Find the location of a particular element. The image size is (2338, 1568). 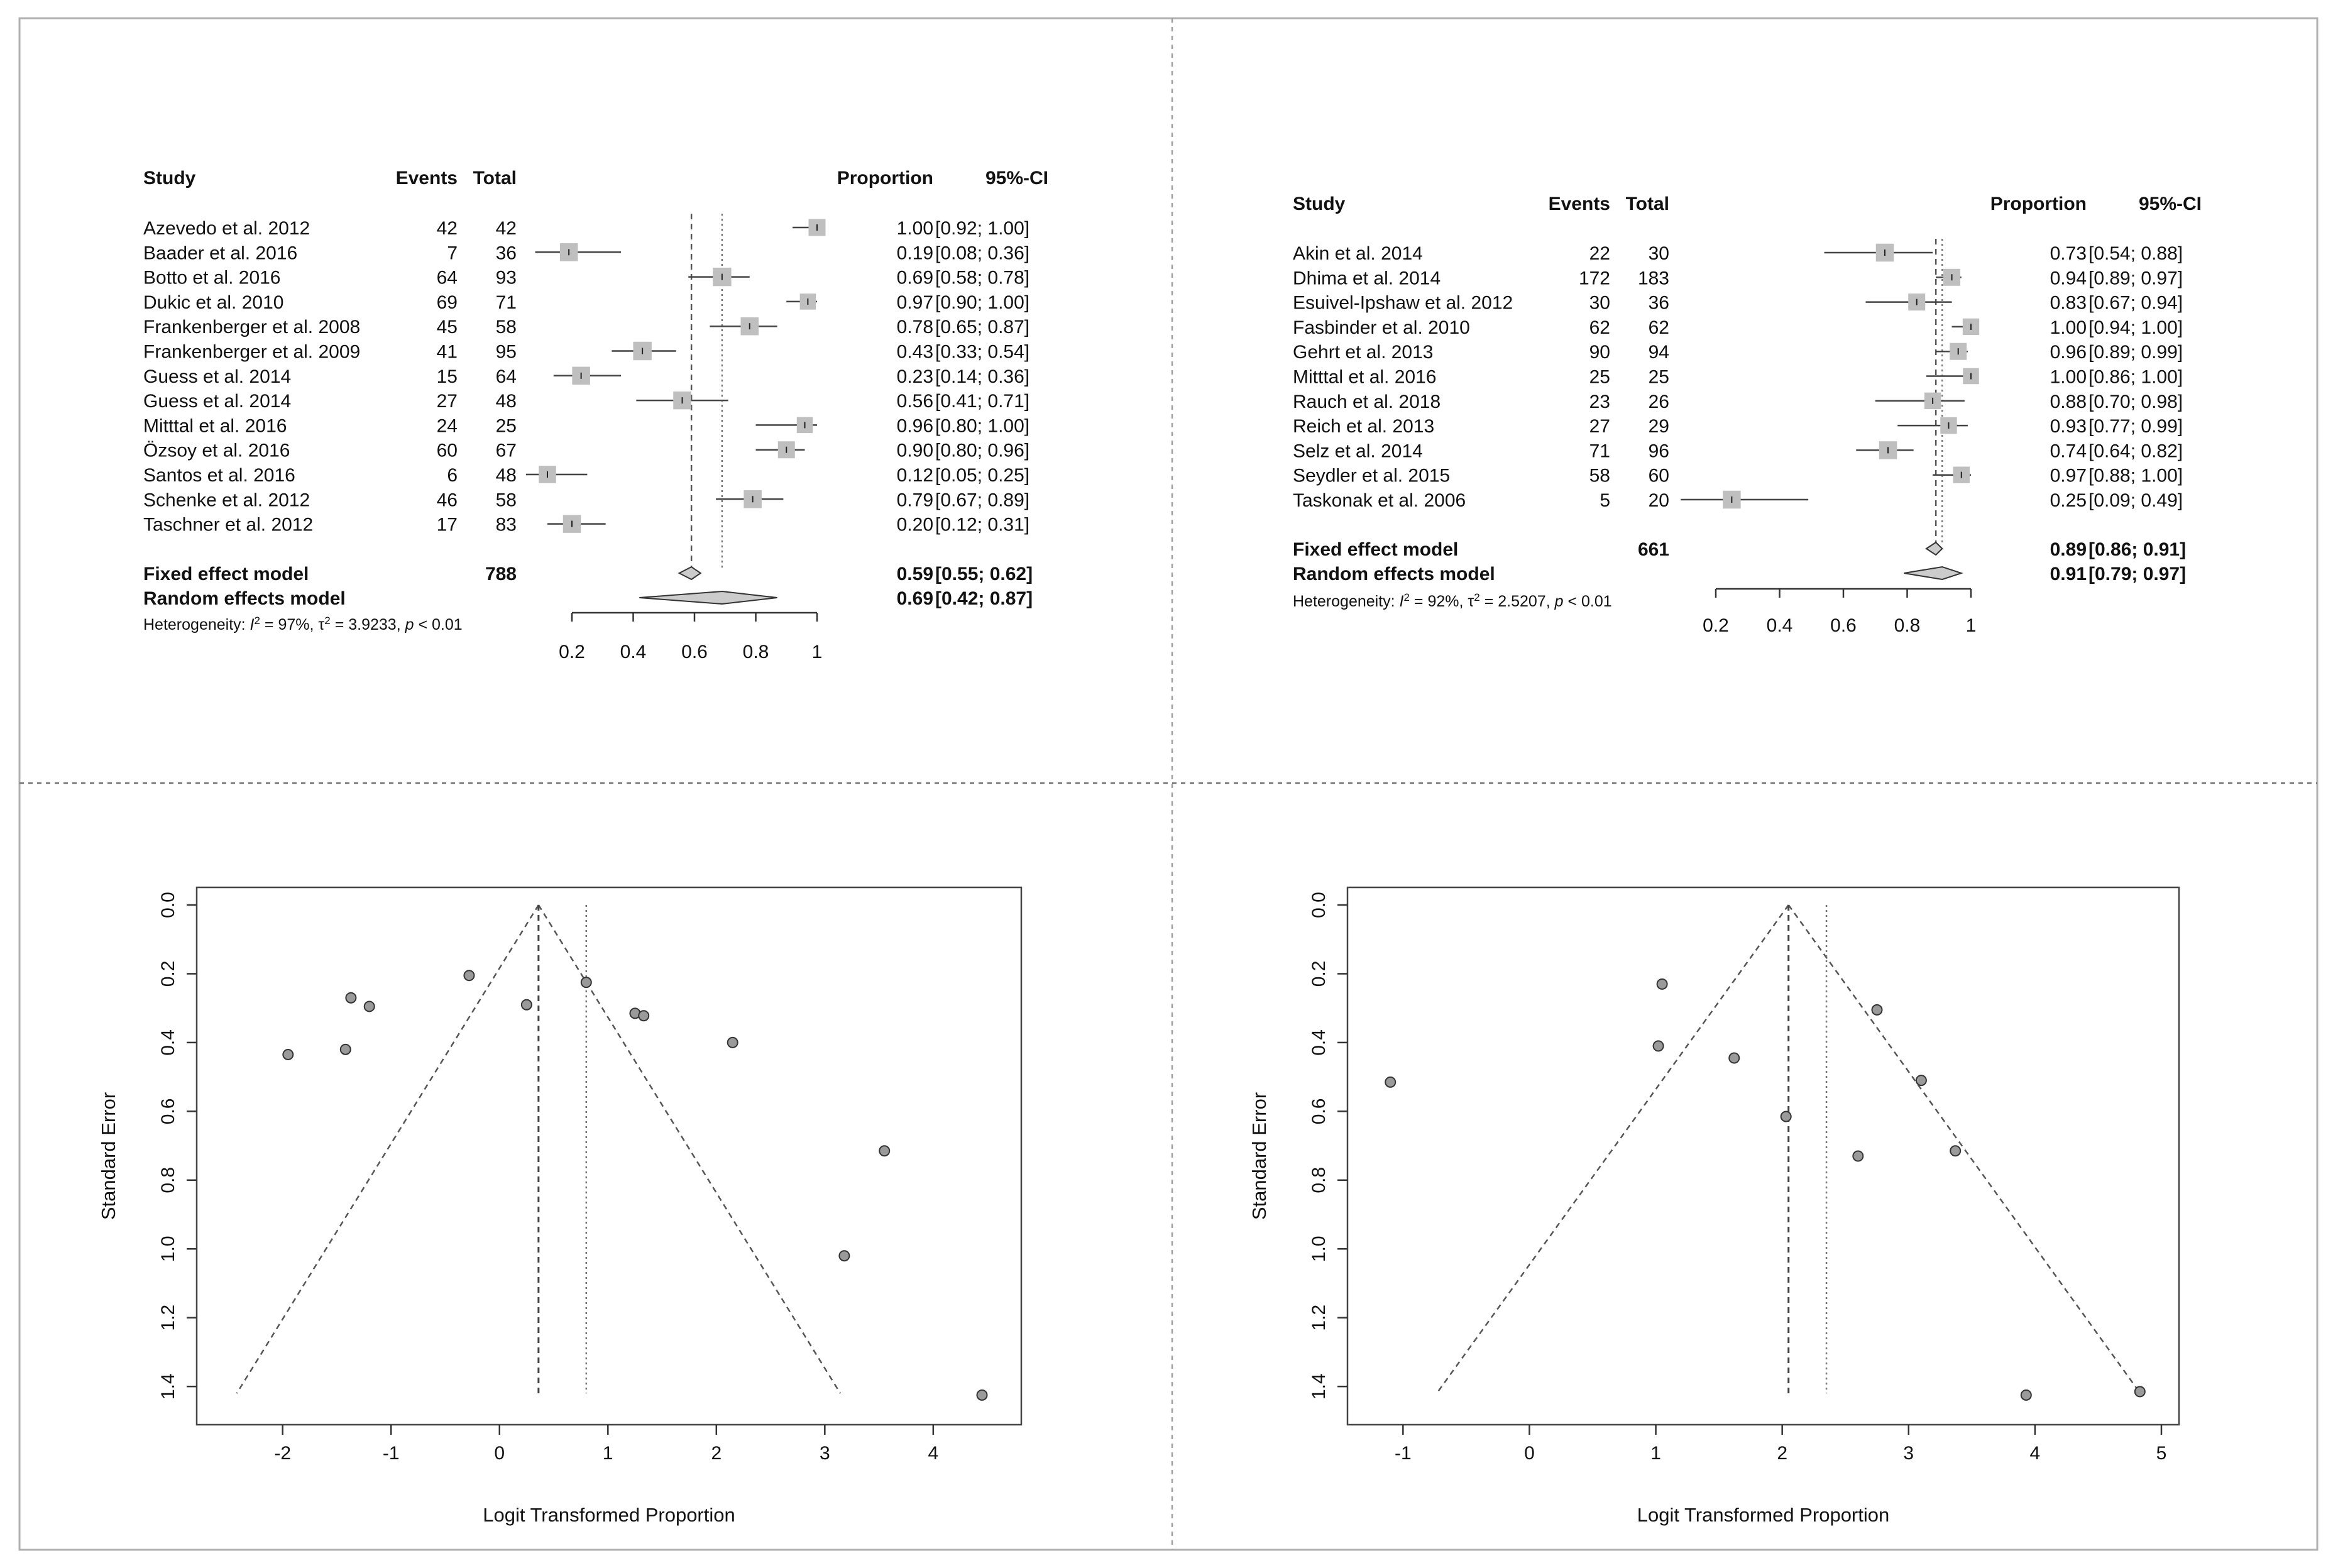

study-ci: [0.80; 0.96] is located at coordinates (982, 451).